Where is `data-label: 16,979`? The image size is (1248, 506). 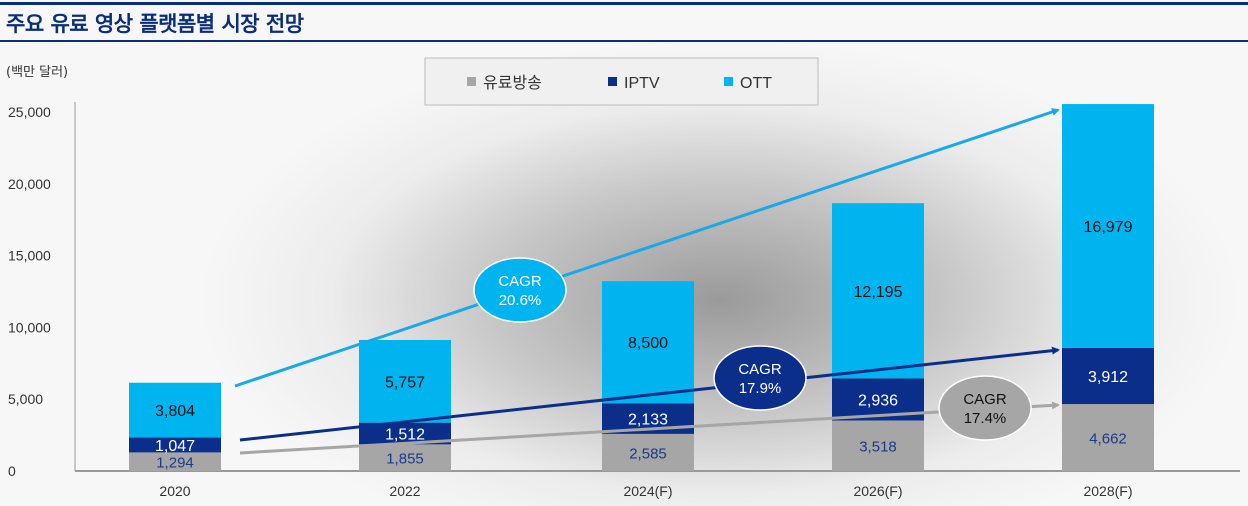
data-label: 16,979 is located at coordinates (1108, 227).